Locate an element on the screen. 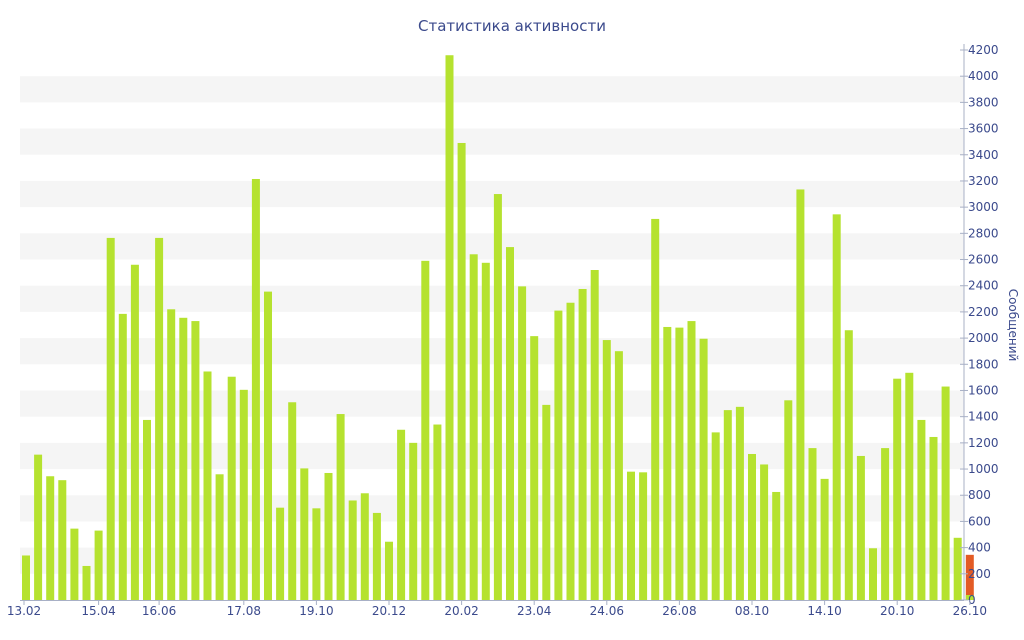  y-tick-label: 800 is located at coordinates (979, 495).